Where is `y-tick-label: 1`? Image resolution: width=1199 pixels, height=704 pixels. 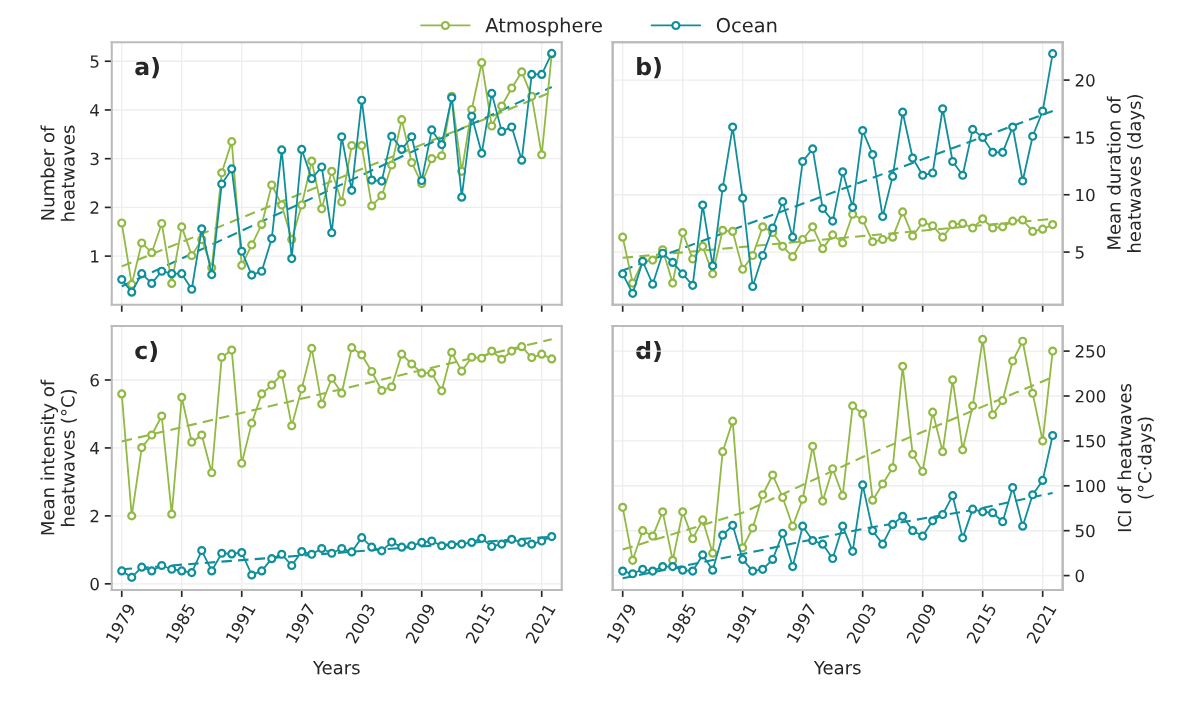
y-tick-label: 1 is located at coordinates (95, 256).